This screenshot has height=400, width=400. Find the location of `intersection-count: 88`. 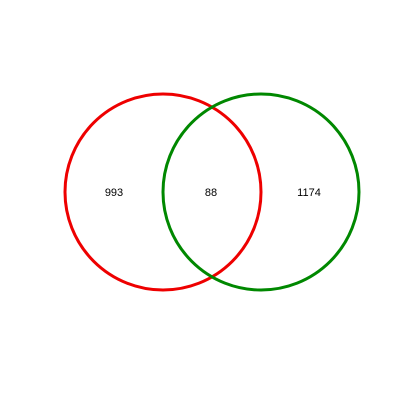

intersection-count: 88 is located at coordinates (211, 193).